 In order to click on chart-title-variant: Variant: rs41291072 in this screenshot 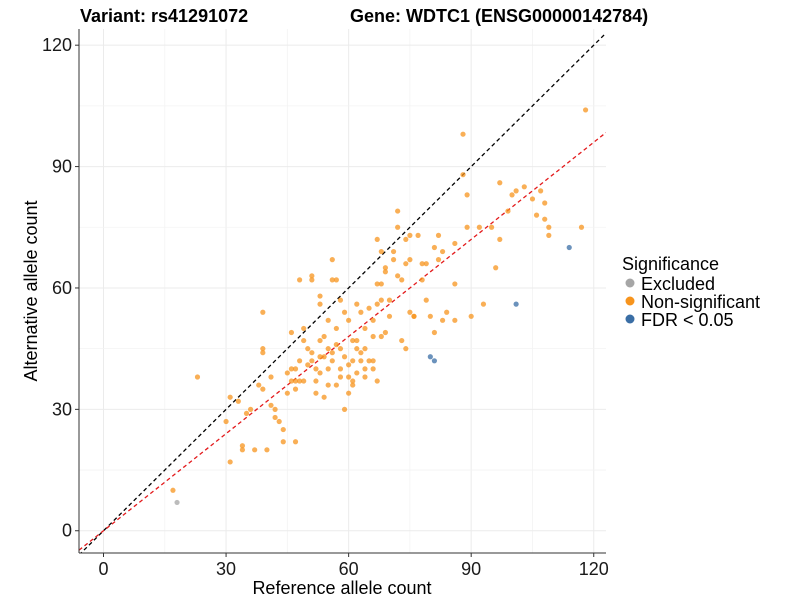, I will do `click(164, 16)`.